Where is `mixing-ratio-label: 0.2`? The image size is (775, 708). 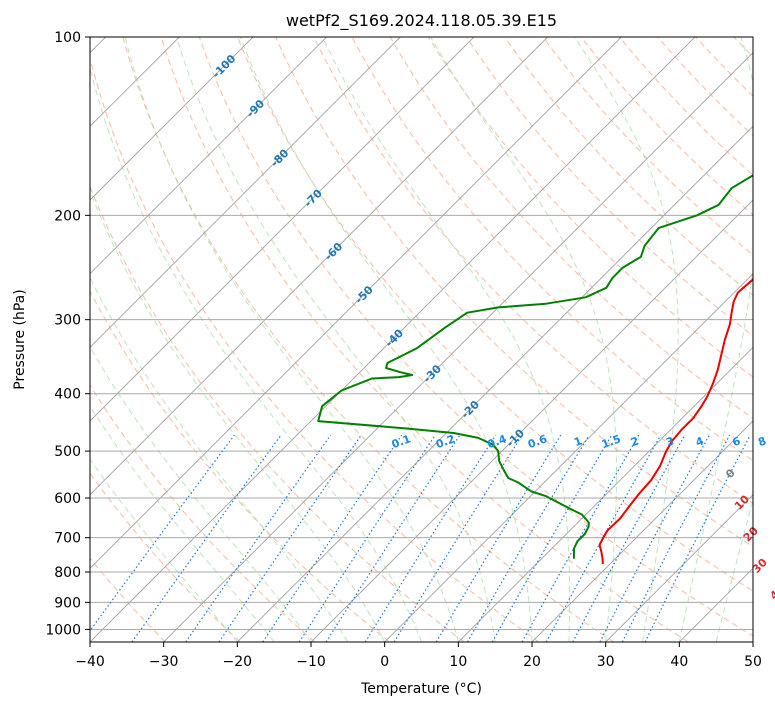 mixing-ratio-label: 0.2 is located at coordinates (445, 441).